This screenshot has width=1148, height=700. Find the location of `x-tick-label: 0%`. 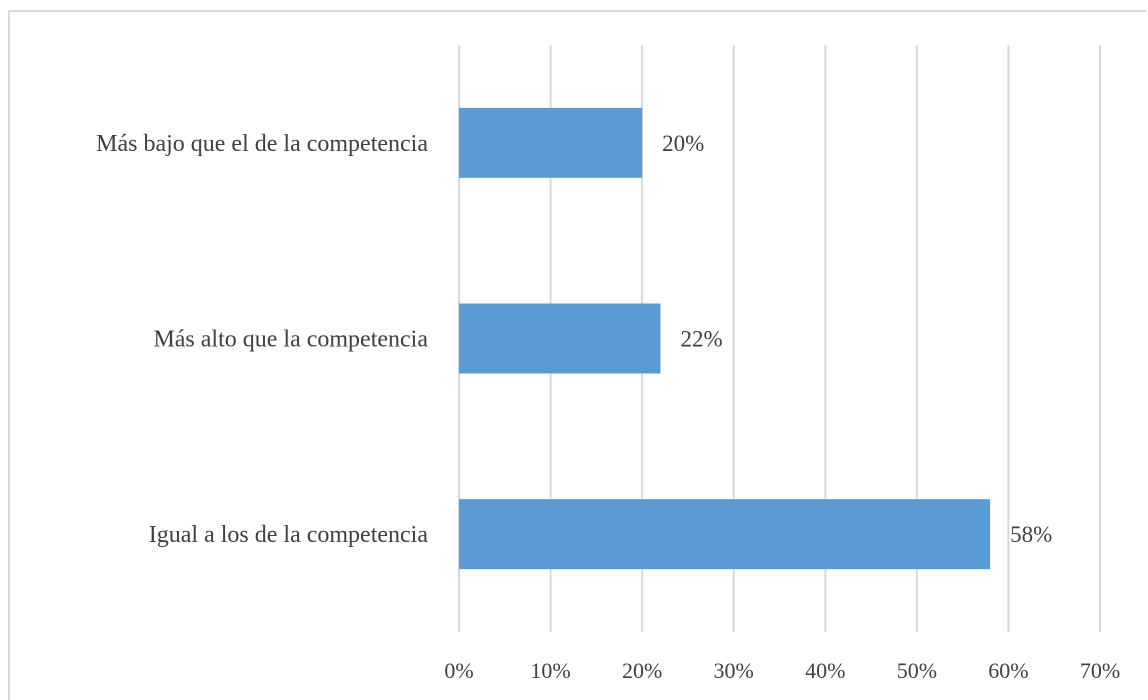

x-tick-label: 0% is located at coordinates (458, 670).